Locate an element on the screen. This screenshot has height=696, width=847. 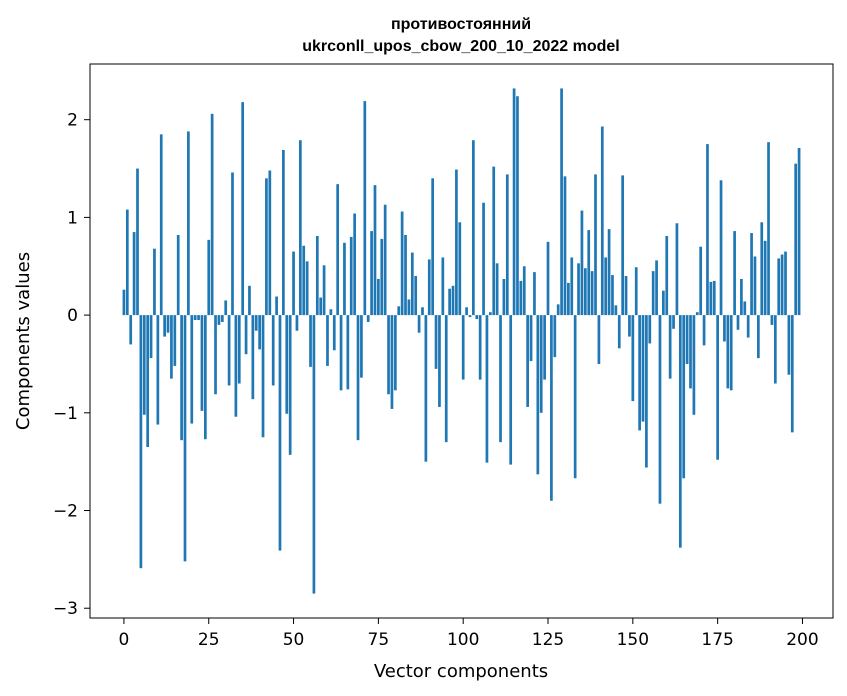
x-tick-label: 0 is located at coordinates (124, 640).